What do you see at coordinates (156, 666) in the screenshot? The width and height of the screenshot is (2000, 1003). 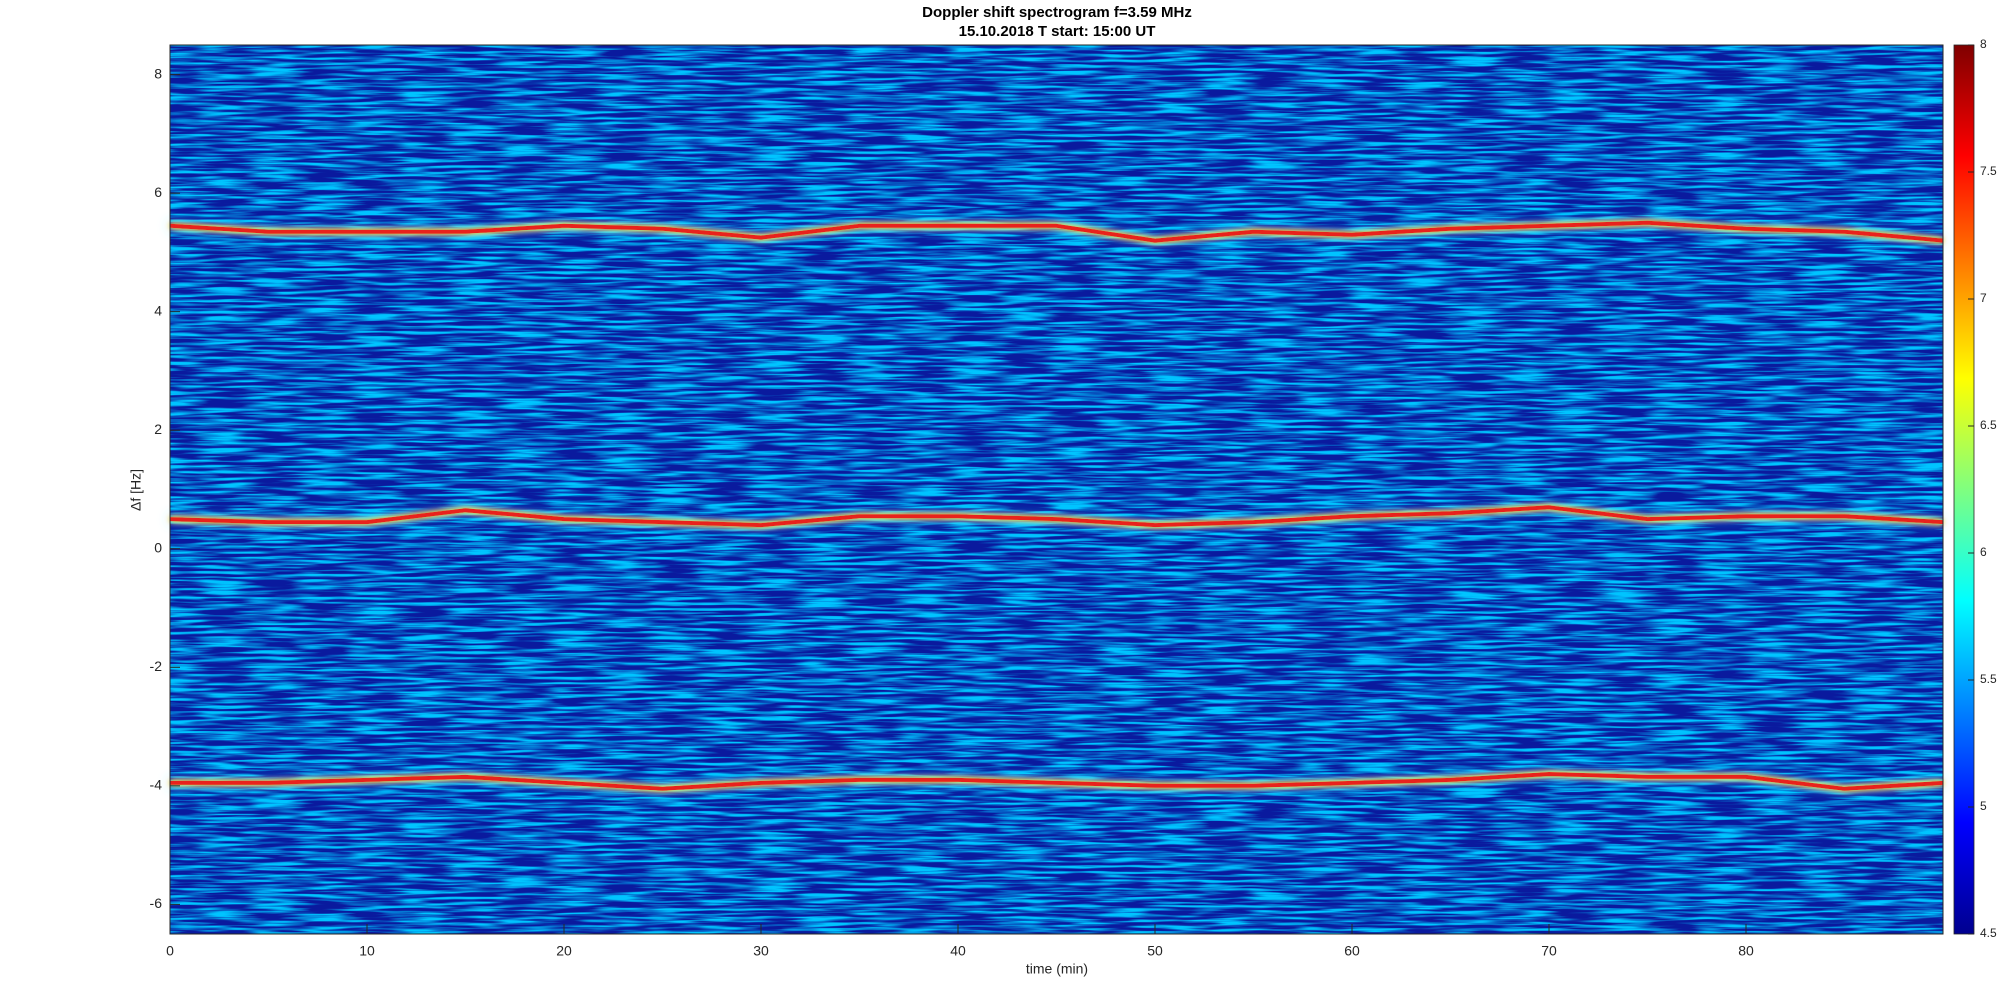 I see `y-tick-label: -2` at bounding box center [156, 666].